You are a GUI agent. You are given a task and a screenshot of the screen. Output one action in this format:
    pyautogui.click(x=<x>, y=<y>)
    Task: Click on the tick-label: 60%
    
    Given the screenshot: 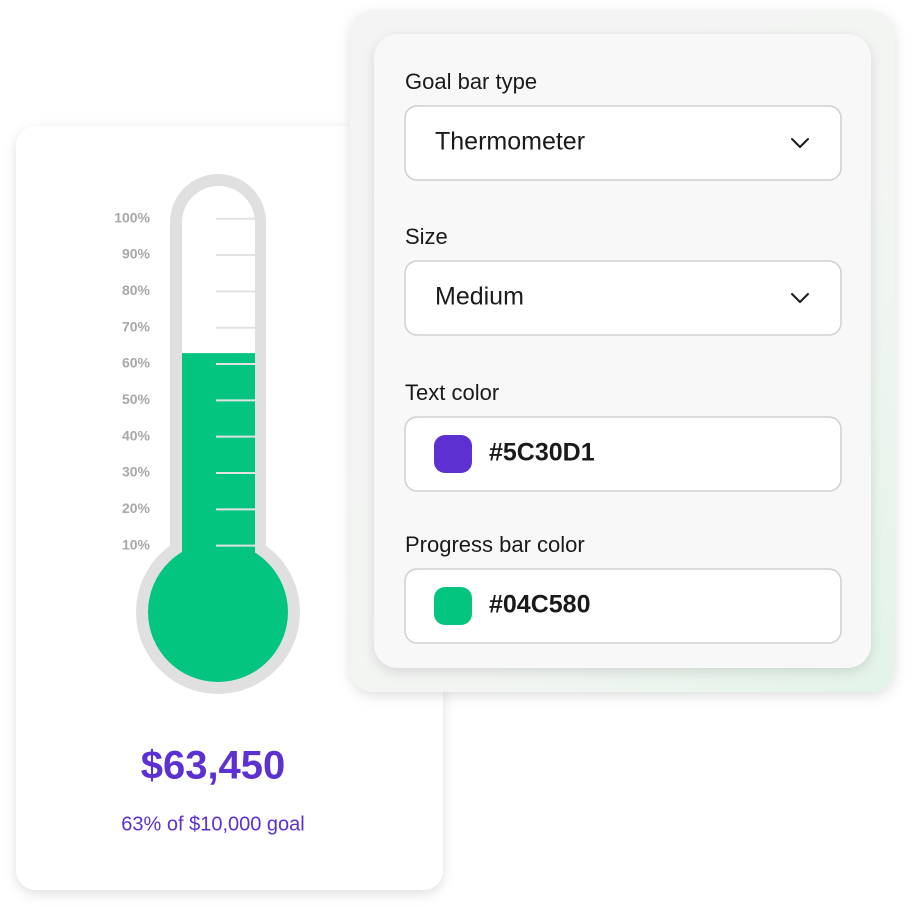 What is the action you would take?
    pyautogui.click(x=136, y=363)
    